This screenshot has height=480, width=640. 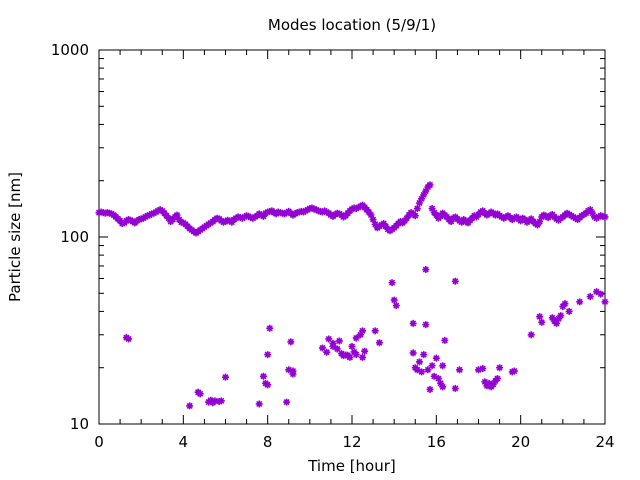 I want to click on x-tick-label: 16, so click(x=436, y=442).